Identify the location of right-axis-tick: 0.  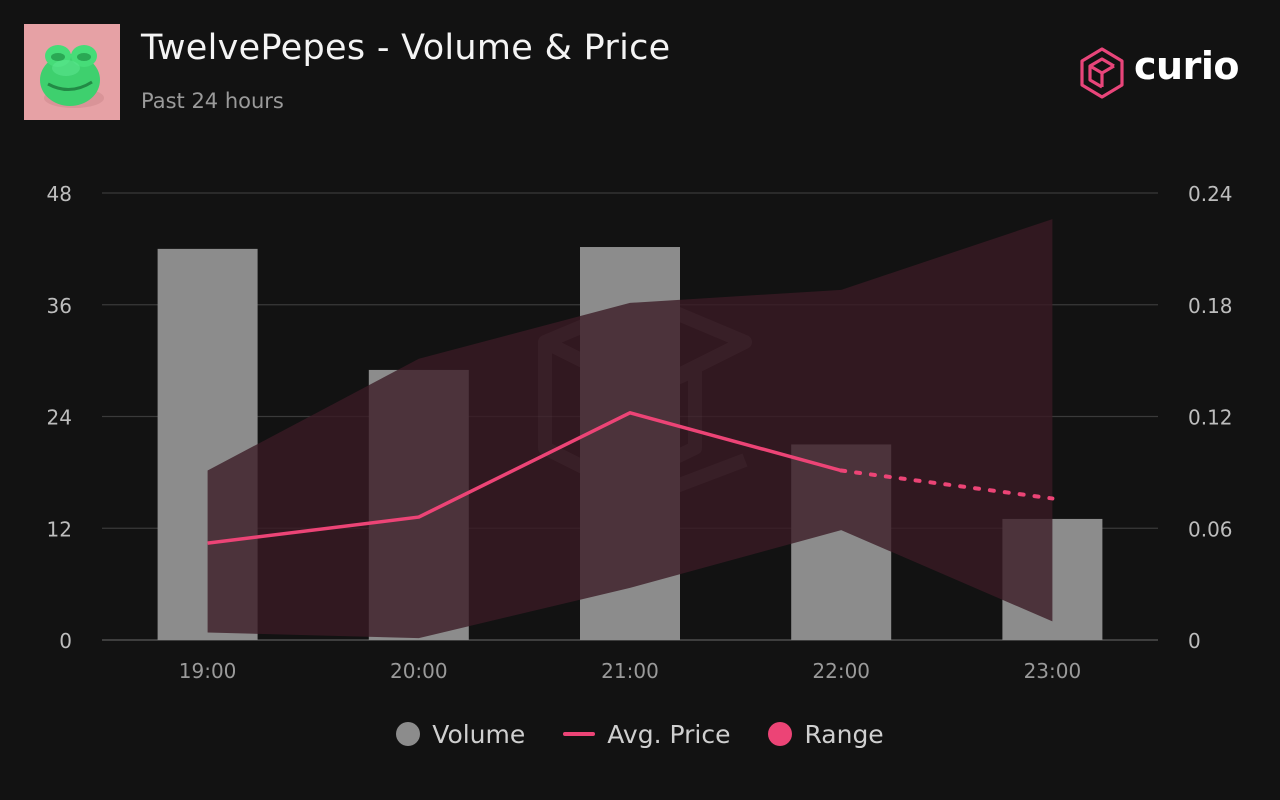
(1194, 641).